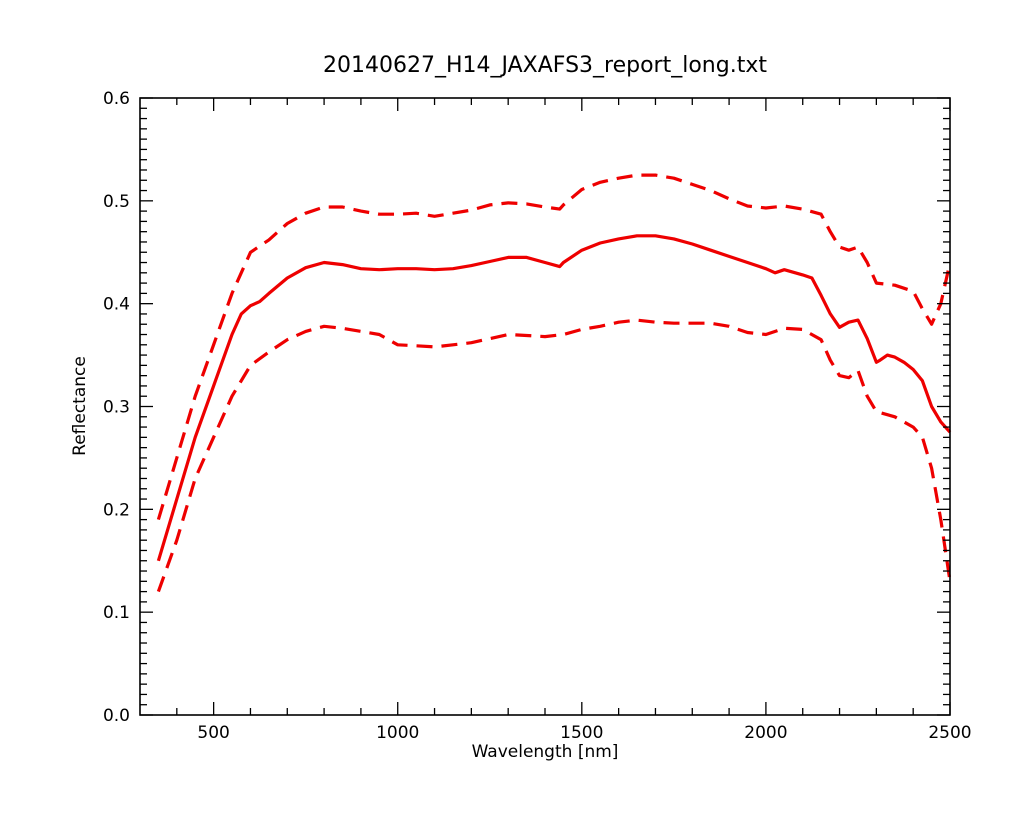  What do you see at coordinates (116, 305) in the screenshot?
I see `y-tick-label: 0.4` at bounding box center [116, 305].